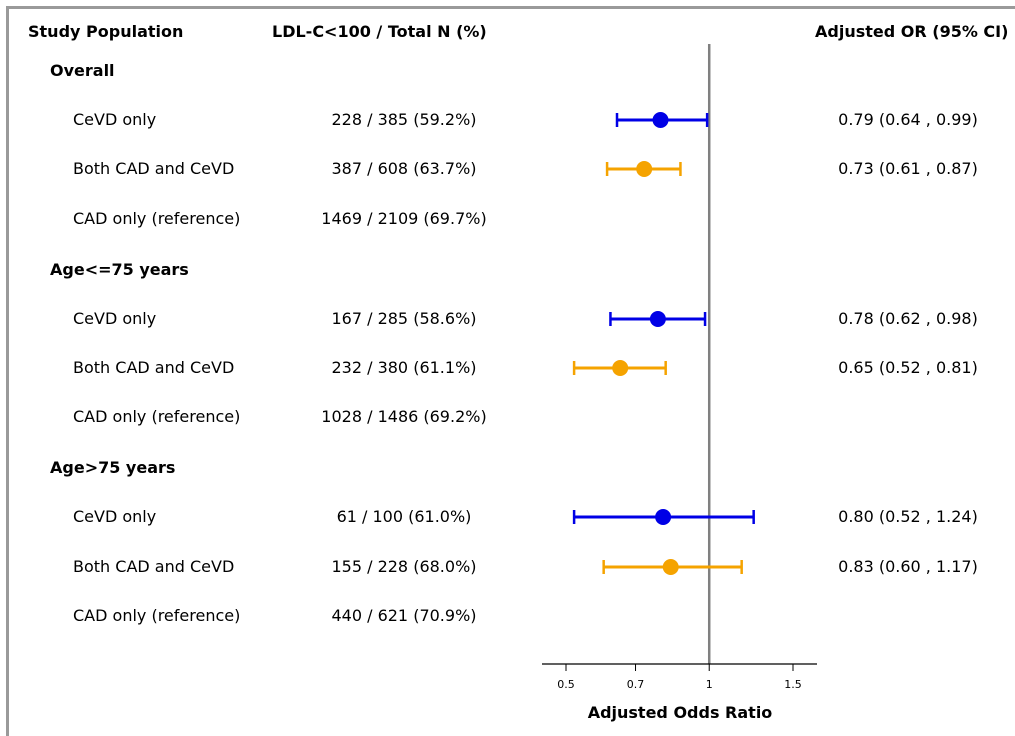 This screenshot has height=736, width=1015. I want to click on group-title-age-le-75: Age<=75 years, so click(119, 269).